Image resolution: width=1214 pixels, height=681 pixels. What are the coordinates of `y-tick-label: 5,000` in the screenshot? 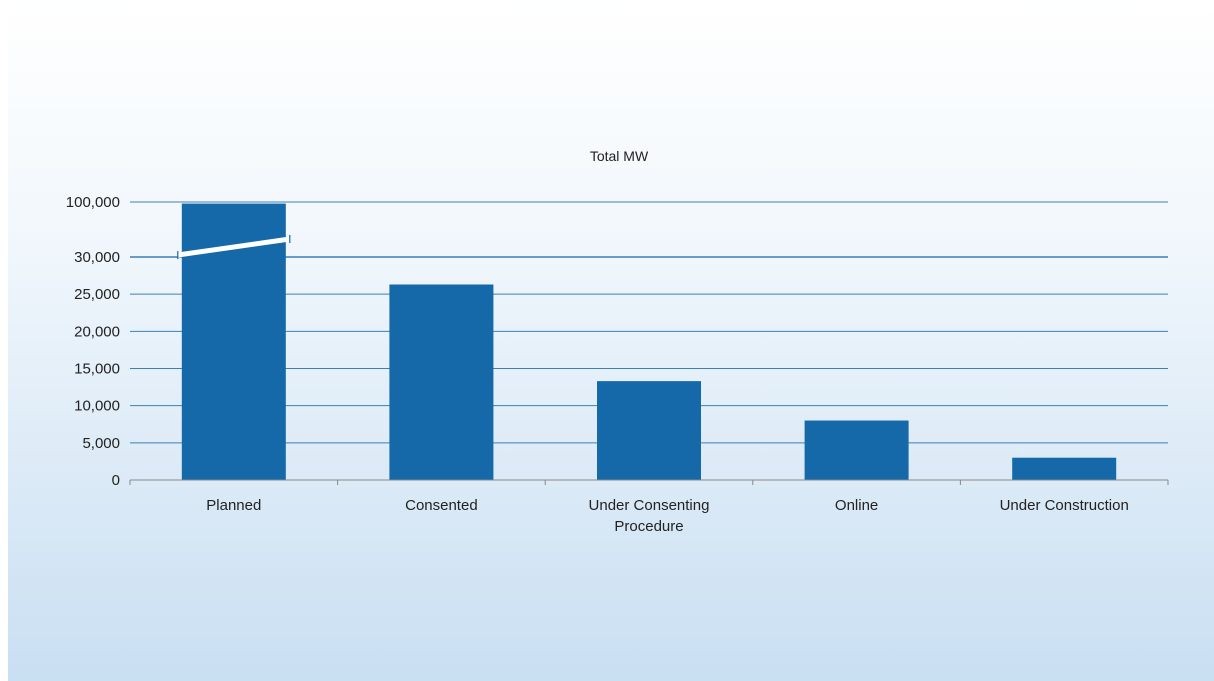 It's located at (101, 443).